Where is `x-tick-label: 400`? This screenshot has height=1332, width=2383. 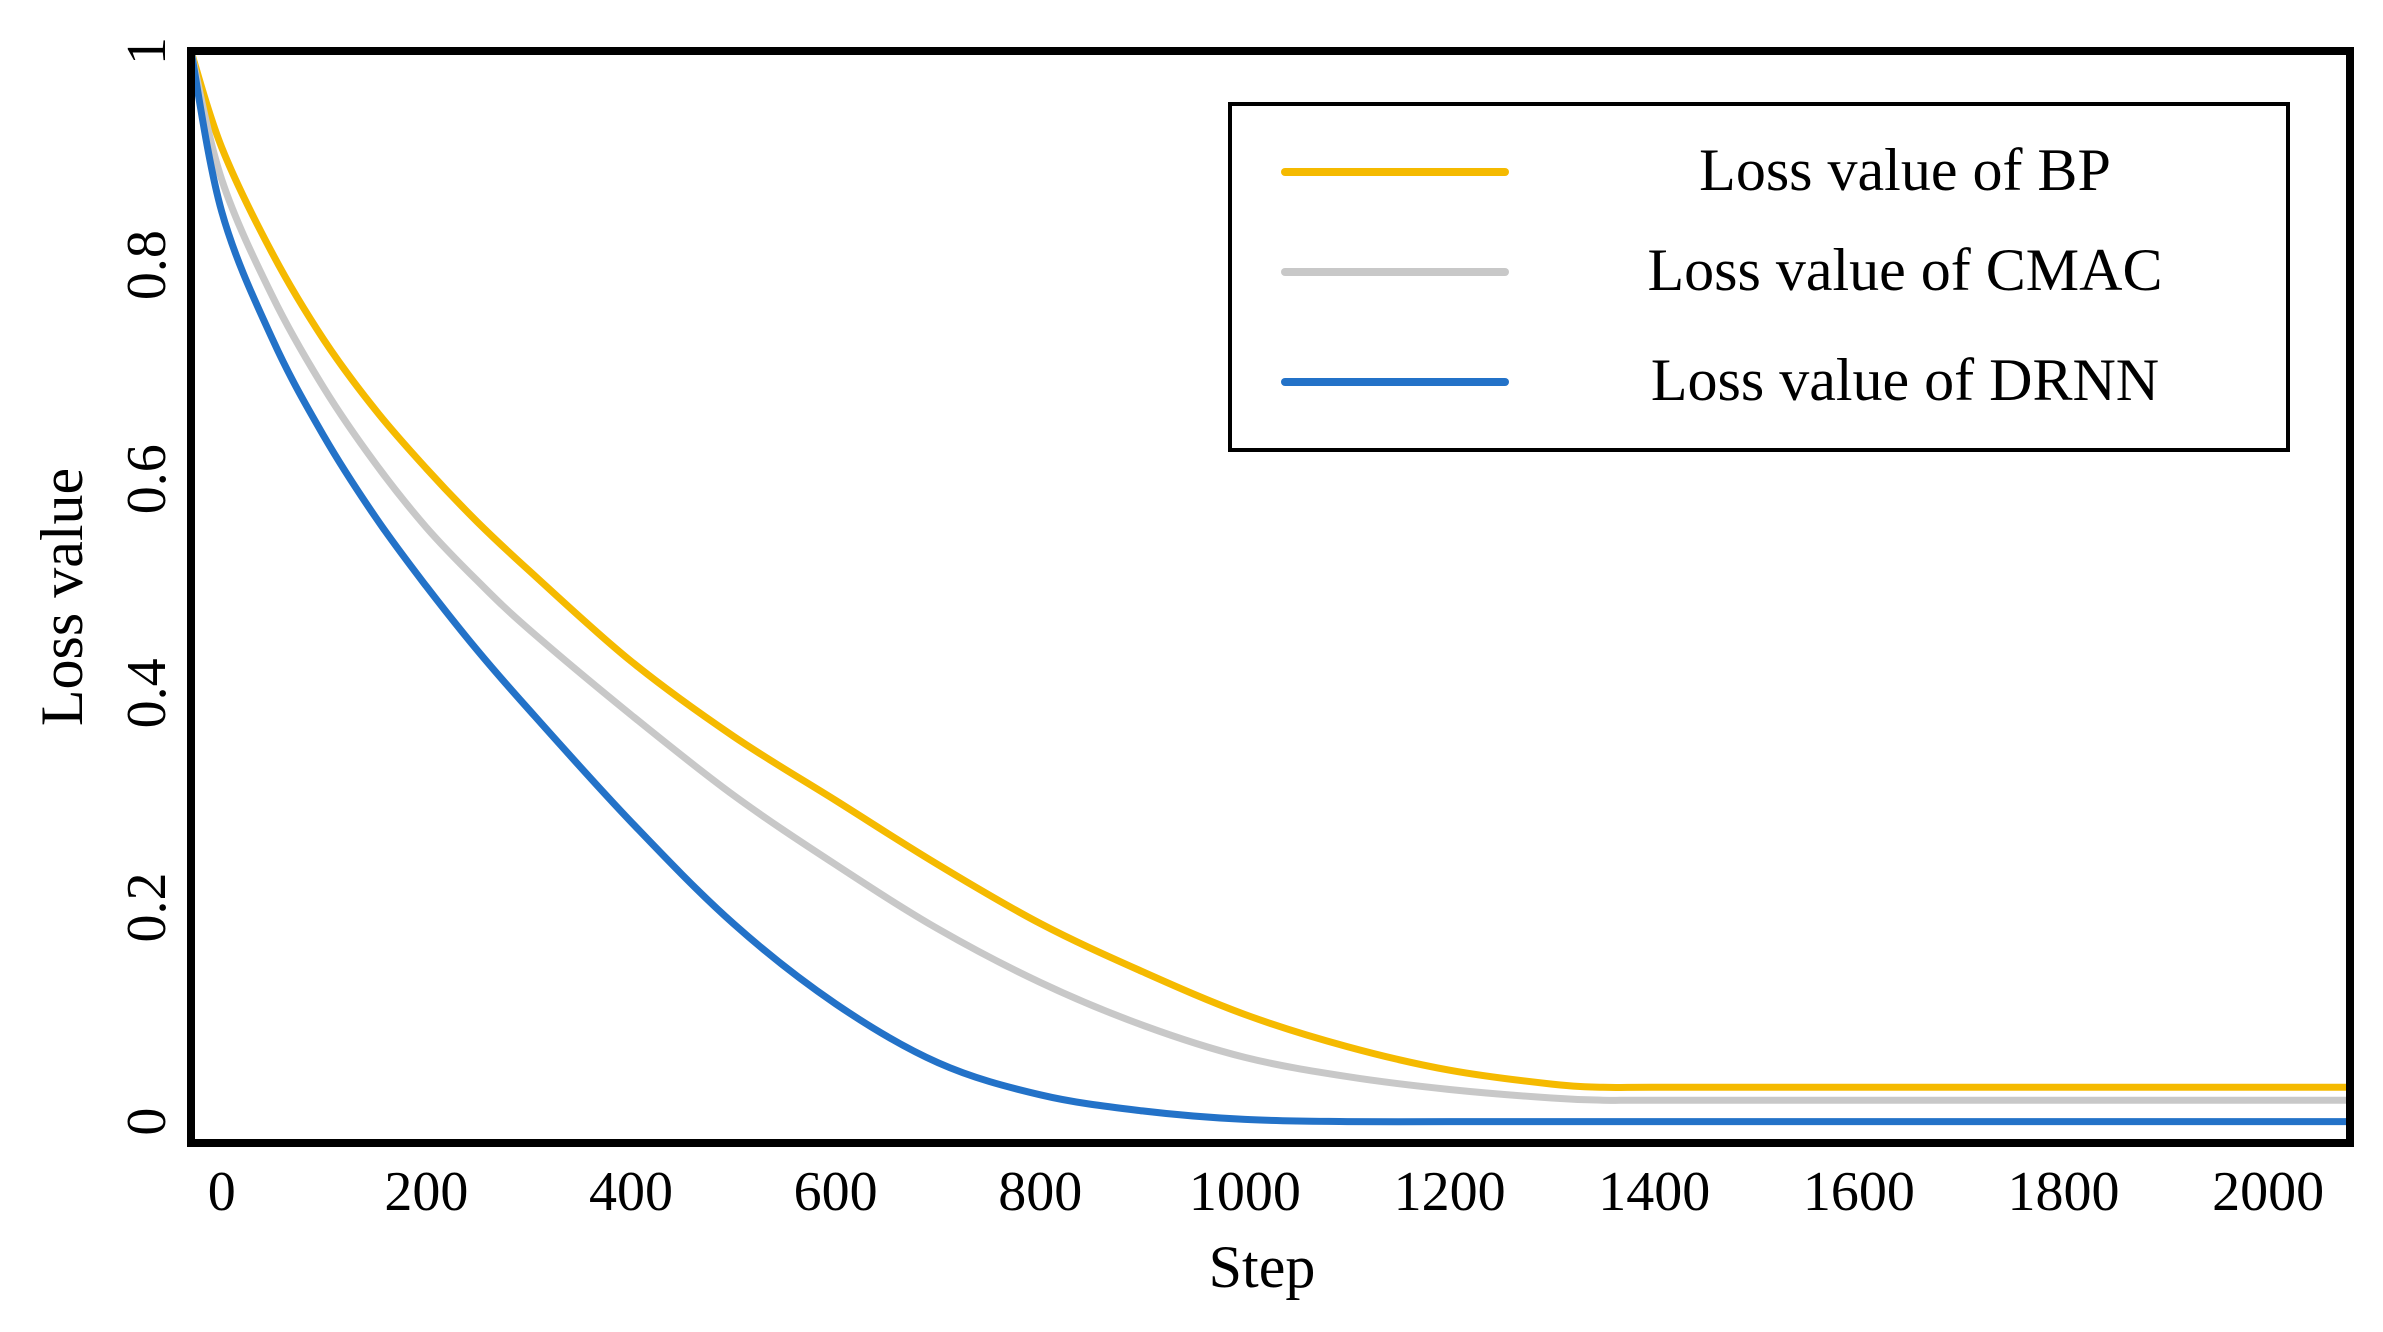 x-tick-label: 400 is located at coordinates (631, 1192).